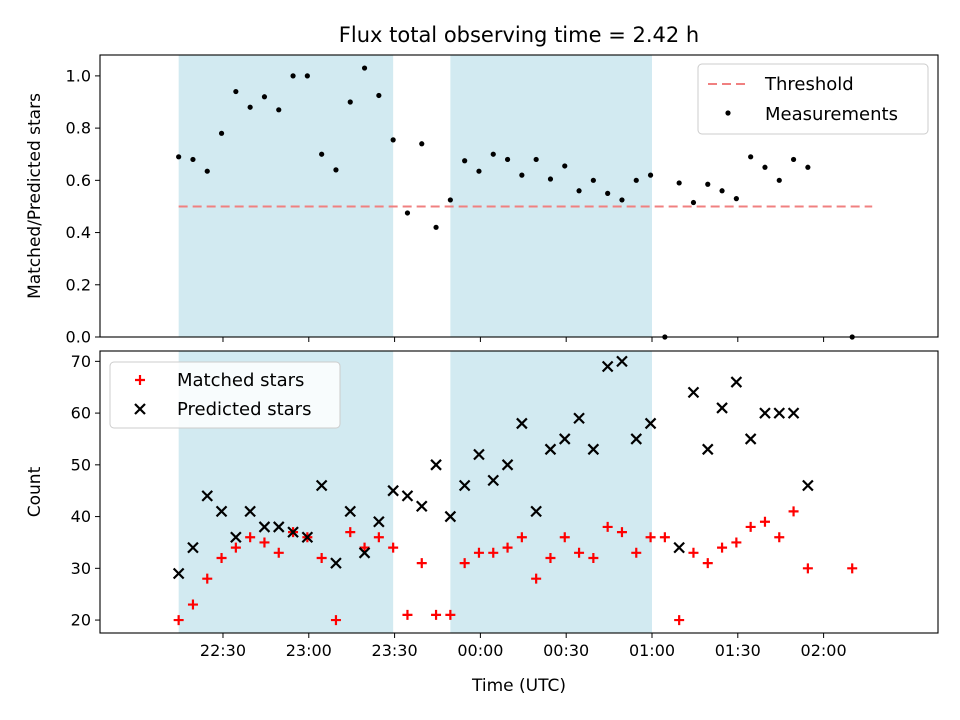 The height and width of the screenshot is (720, 960). Describe the element at coordinates (81, 568) in the screenshot. I see `bottom-y-tick-label: 30` at that location.